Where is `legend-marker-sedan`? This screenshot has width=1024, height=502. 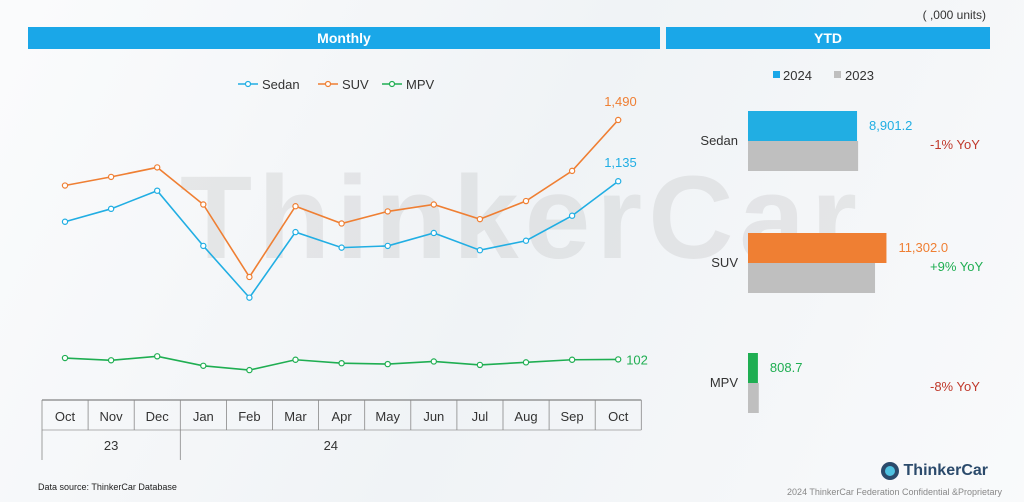
legend-marker-sedan is located at coordinates (248, 84).